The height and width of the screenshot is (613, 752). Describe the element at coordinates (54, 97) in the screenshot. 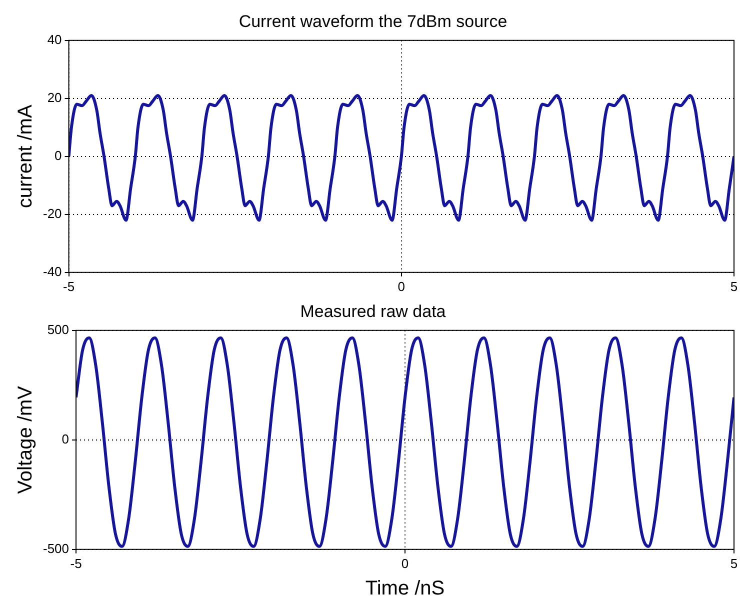

I see `y-tick-label: 20` at that location.